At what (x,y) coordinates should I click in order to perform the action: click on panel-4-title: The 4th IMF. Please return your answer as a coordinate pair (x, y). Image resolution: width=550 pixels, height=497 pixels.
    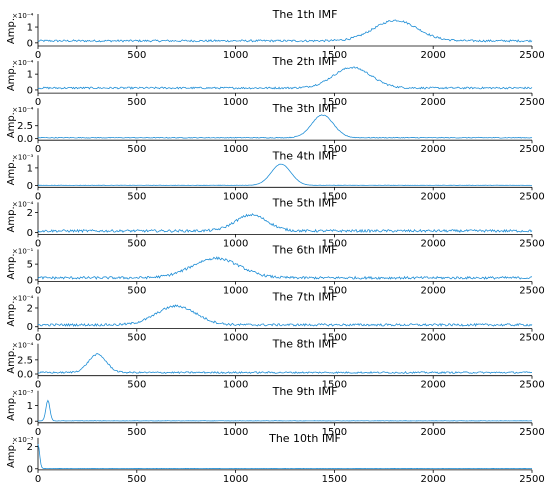
    Looking at the image, I should click on (305, 155).